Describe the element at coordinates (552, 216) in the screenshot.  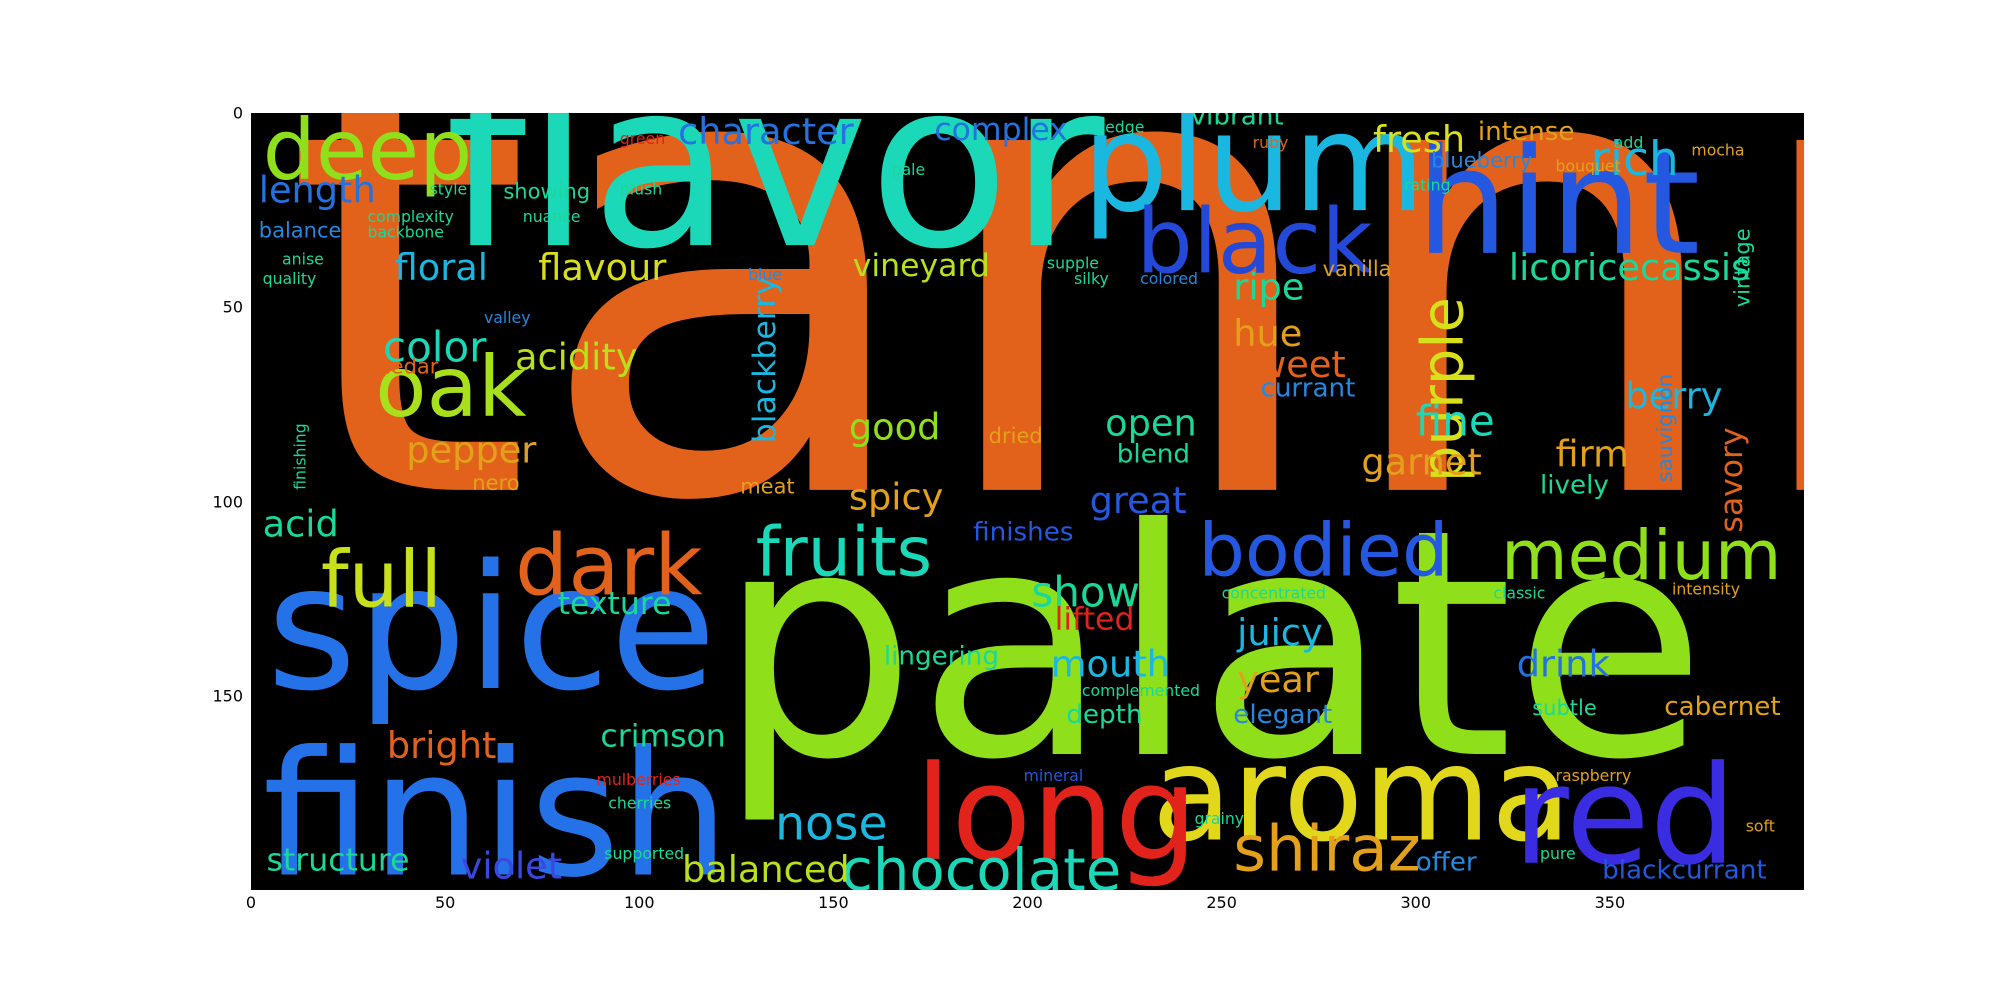
I see `word-nuance: nuance` at that location.